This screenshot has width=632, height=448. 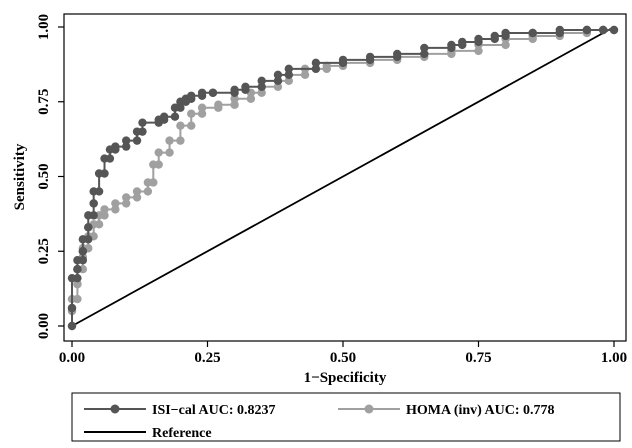 What do you see at coordinates (44, 251) in the screenshot?
I see `y-tick-label: 0.25` at bounding box center [44, 251].